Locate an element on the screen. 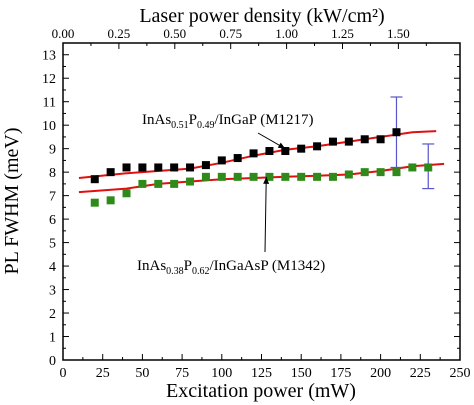 This screenshot has height=405, width=474. data-points is located at coordinates (261, 167).